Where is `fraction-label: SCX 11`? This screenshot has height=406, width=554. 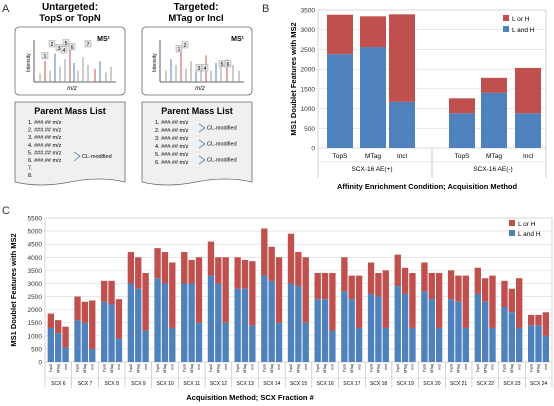 fraction-label: SCX 11 is located at coordinates (191, 384).